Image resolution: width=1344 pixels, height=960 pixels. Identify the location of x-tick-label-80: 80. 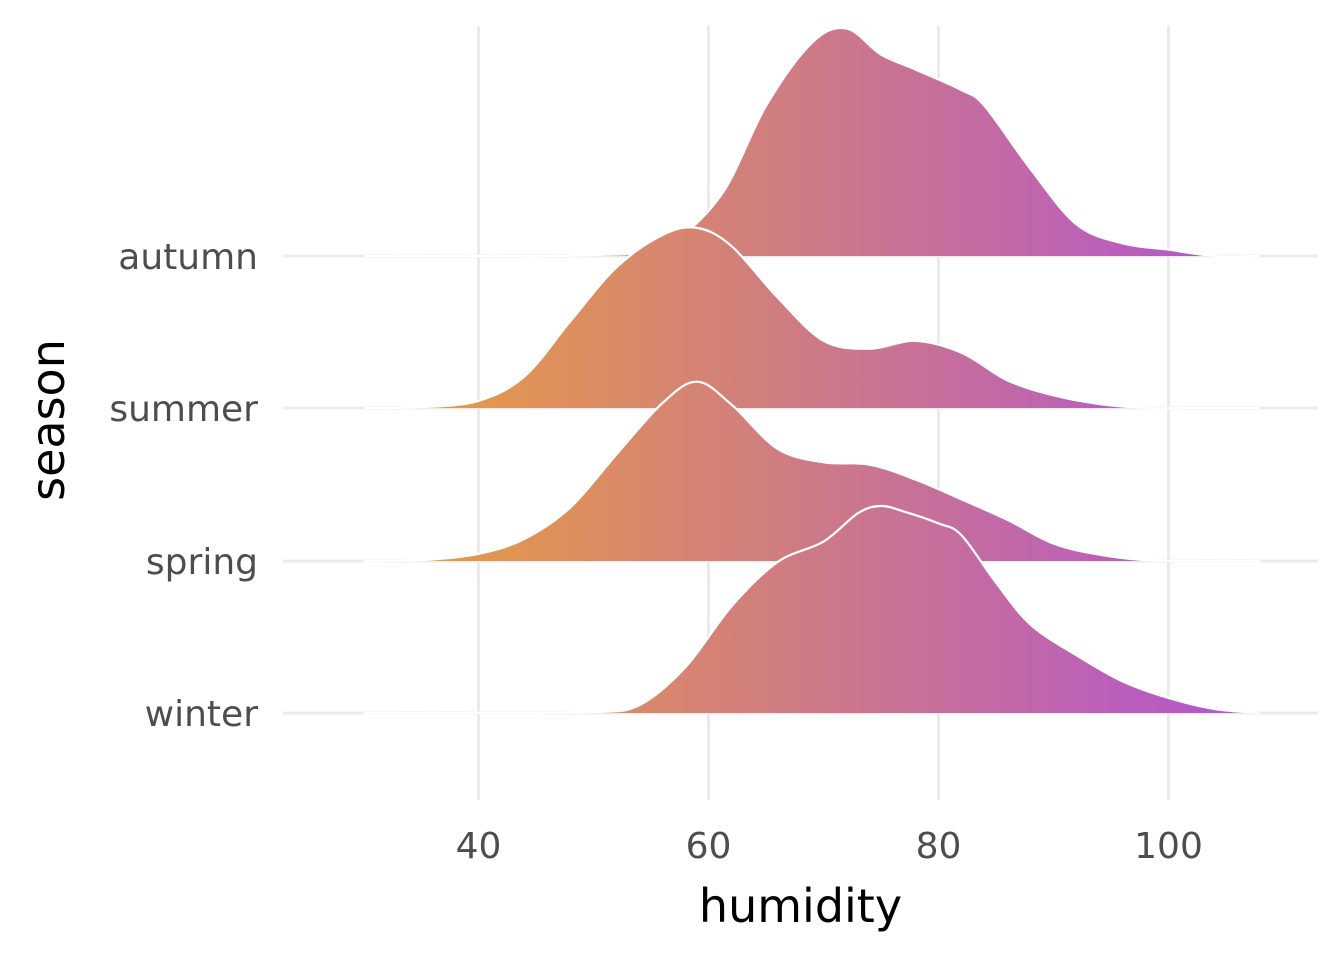
(939, 846).